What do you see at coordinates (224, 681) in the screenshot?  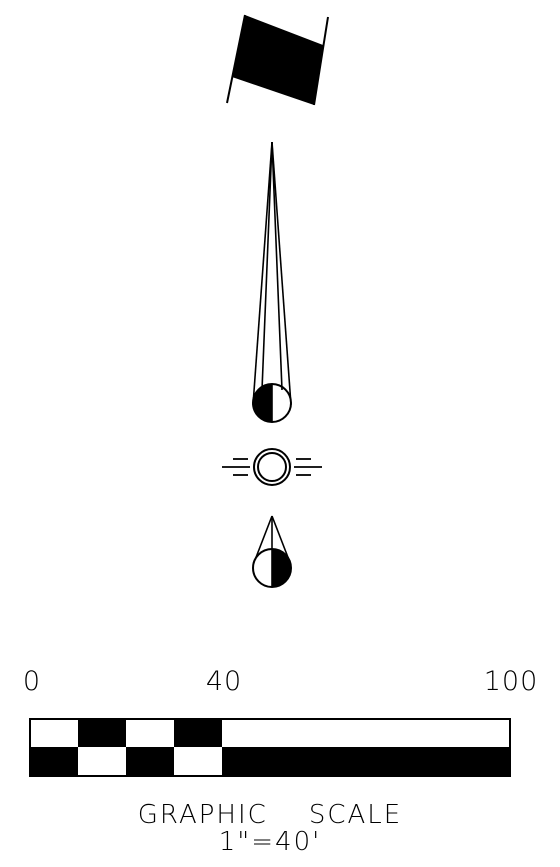 I see `scale-label-forty: 40` at bounding box center [224, 681].